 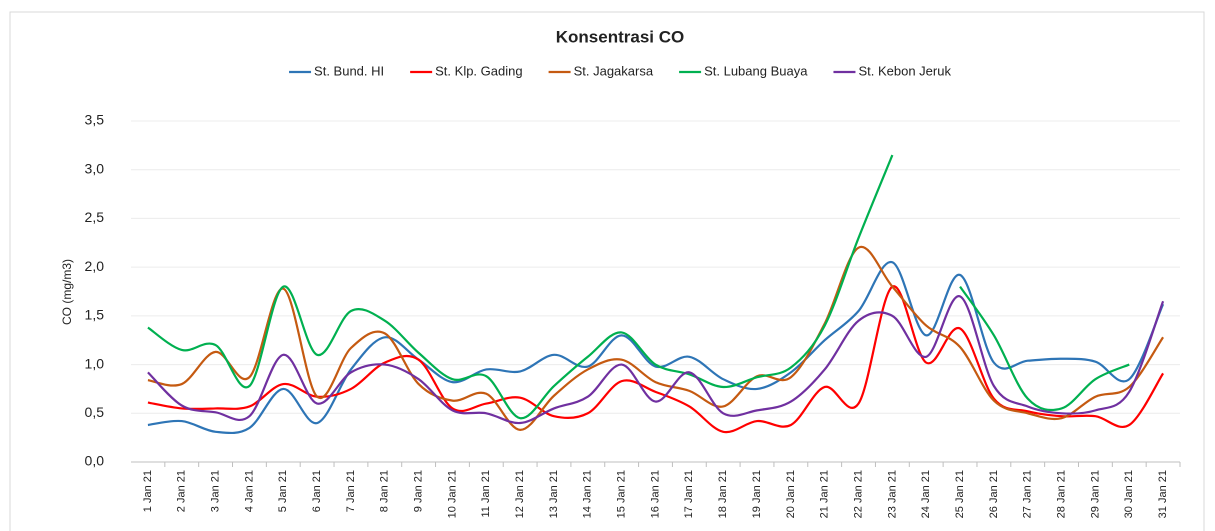 What do you see at coordinates (1129, 494) in the screenshot?
I see `x-tick-label: 30 Jan 21` at bounding box center [1129, 494].